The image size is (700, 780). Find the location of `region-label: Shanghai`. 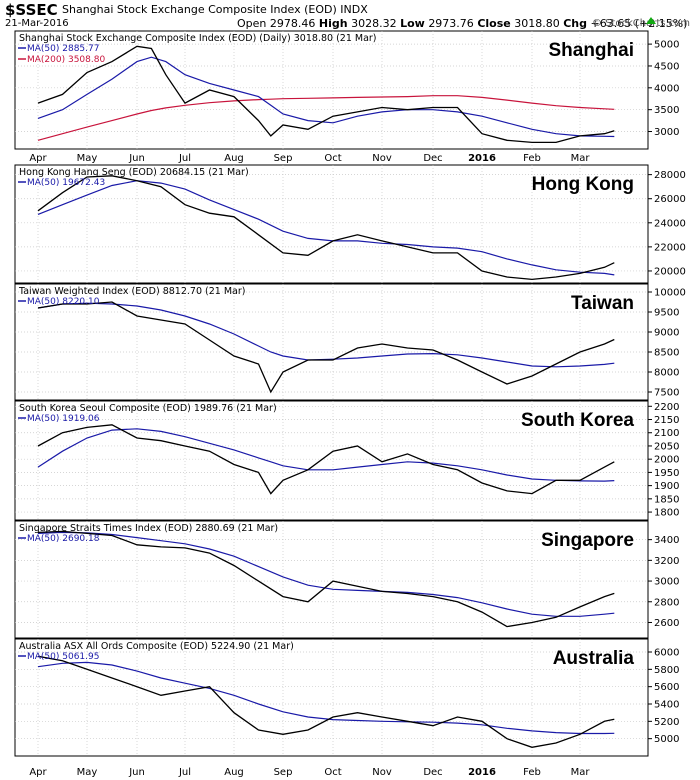

region-label: Shanghai is located at coordinates (591, 50).